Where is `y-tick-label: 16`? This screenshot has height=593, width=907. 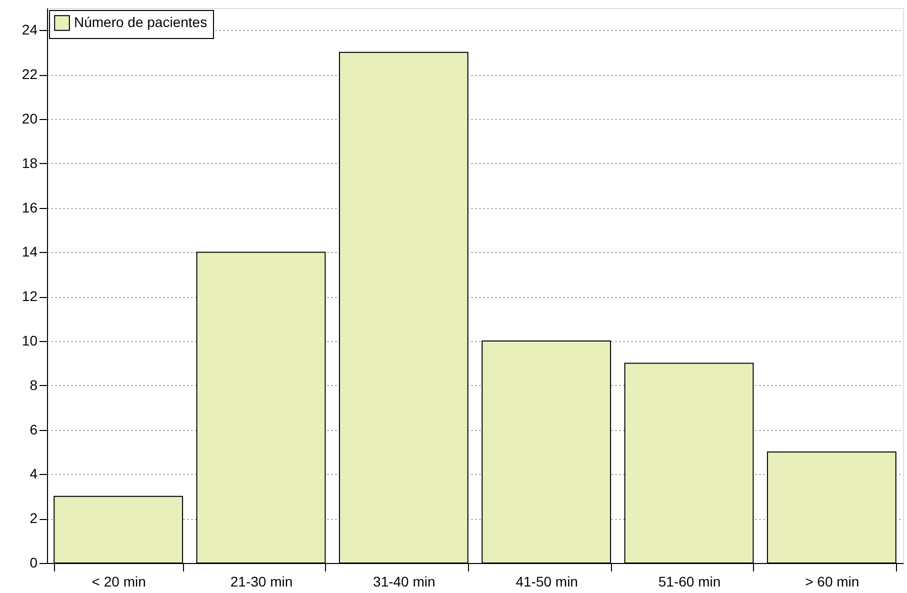
y-tick-label: 16 is located at coordinates (30, 207).